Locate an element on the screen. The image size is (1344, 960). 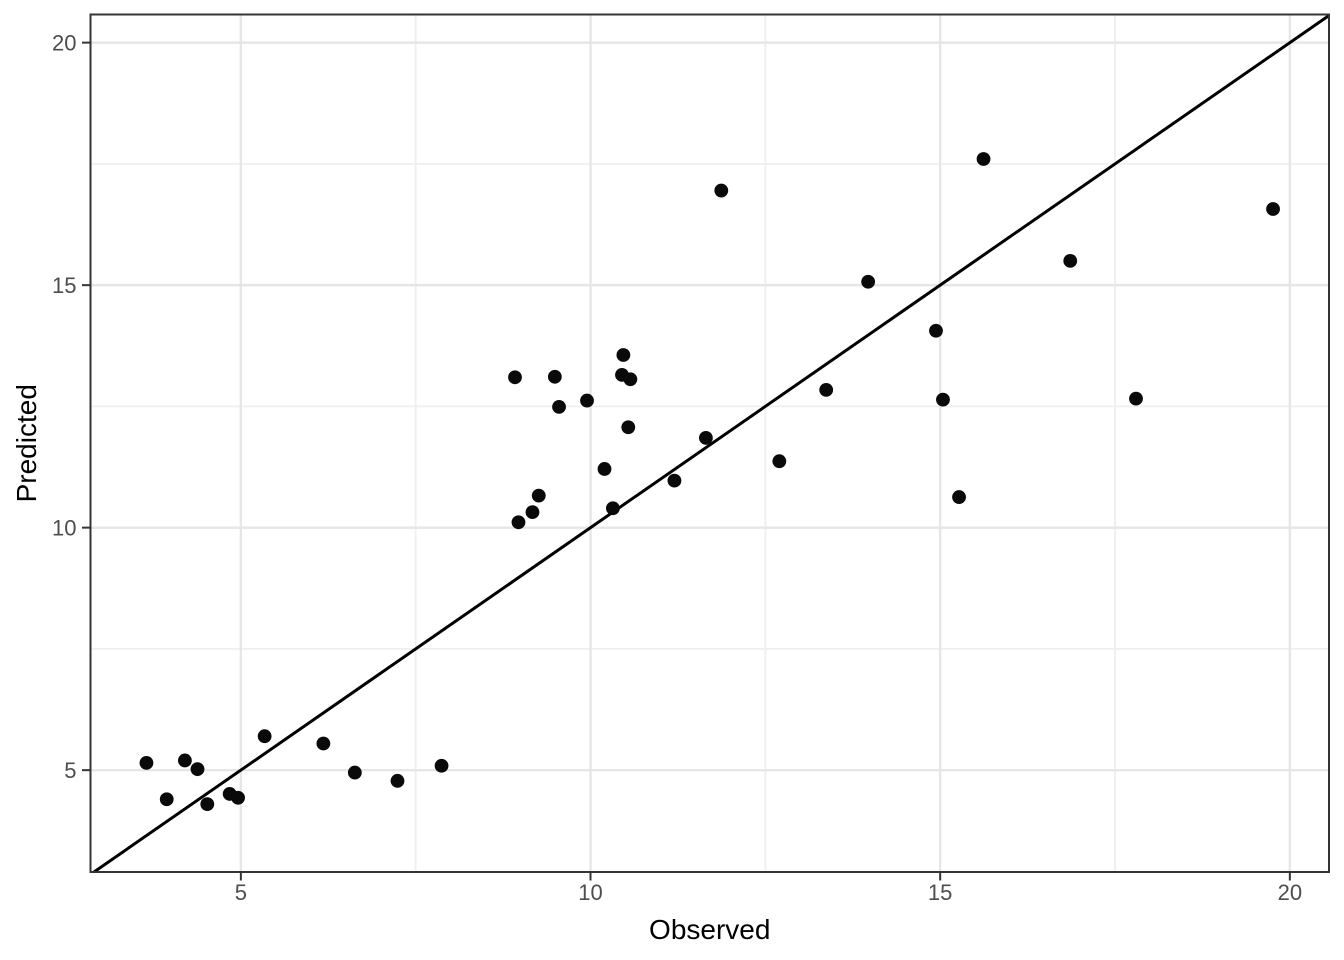
y-tick-label: 5 is located at coordinates (70, 770).